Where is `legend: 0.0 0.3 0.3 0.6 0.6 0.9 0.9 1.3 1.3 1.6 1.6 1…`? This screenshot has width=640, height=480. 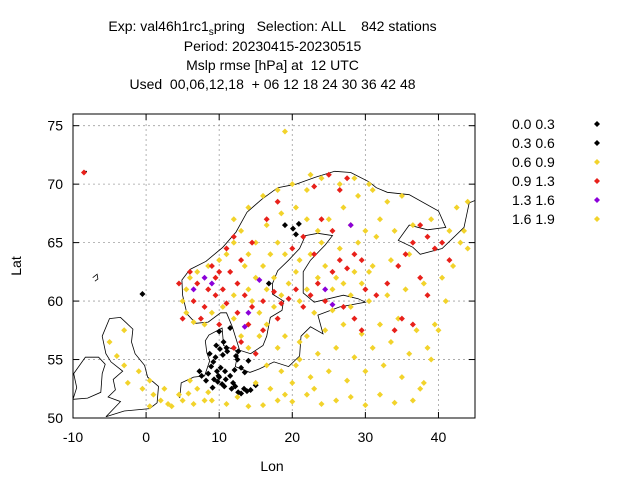
legend: 0.0 0.3 0.3 0.6 0.6 0.9 0.9 1.3 1.3 1.6 1.6 1… is located at coordinates (556, 171).